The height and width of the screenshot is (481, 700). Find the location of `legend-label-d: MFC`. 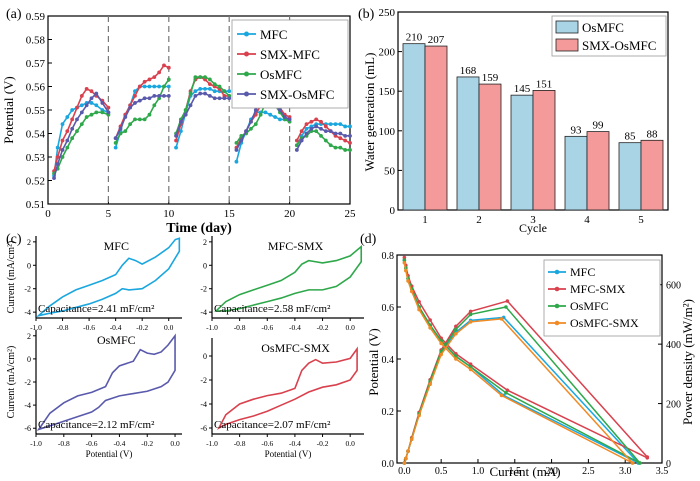

legend-label-d: MFC is located at coordinates (582, 272).